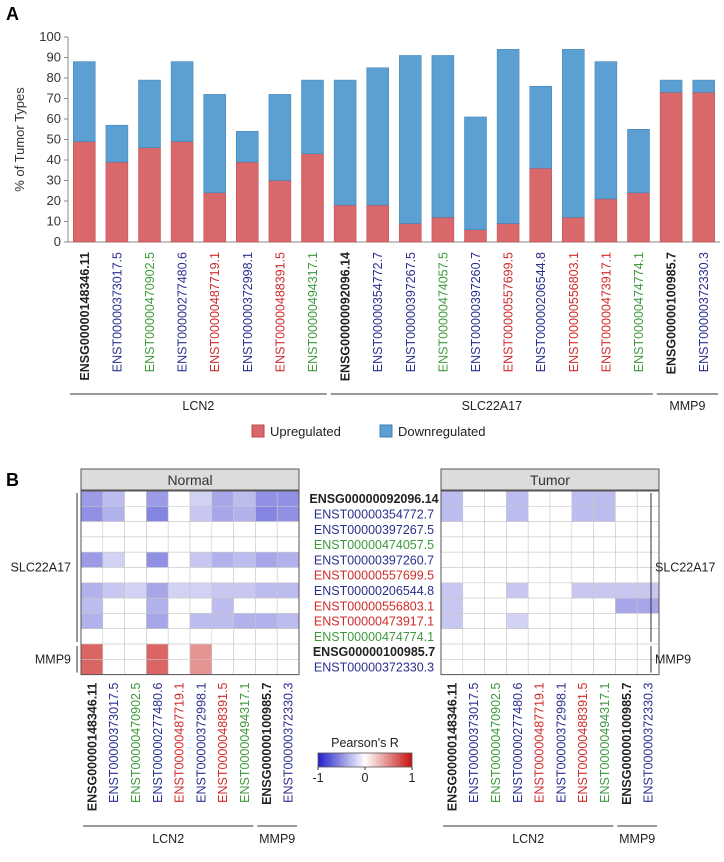  What do you see at coordinates (687, 406) in the screenshot?
I see `group-label: MMP9` at bounding box center [687, 406].